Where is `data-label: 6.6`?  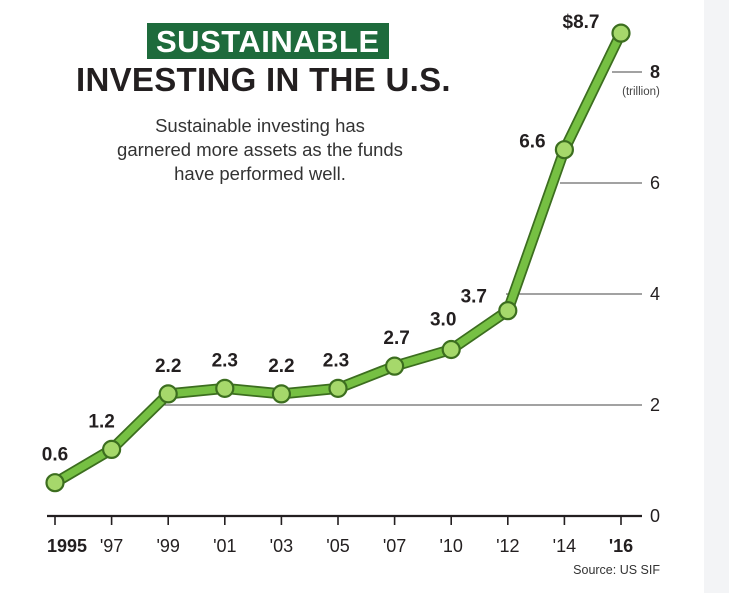
data-label: 6.6 is located at coordinates (532, 142).